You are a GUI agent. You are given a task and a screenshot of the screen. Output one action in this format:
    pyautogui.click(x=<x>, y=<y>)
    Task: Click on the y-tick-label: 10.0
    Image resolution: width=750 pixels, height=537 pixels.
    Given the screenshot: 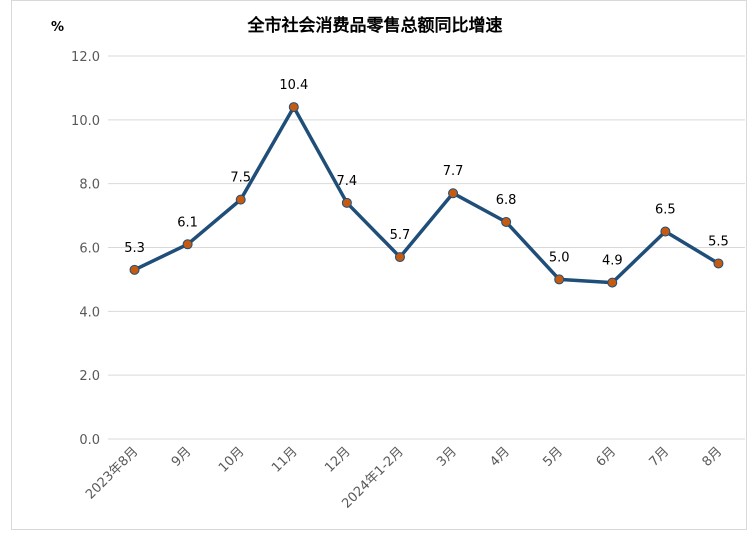 What is the action you would take?
    pyautogui.click(x=85, y=121)
    